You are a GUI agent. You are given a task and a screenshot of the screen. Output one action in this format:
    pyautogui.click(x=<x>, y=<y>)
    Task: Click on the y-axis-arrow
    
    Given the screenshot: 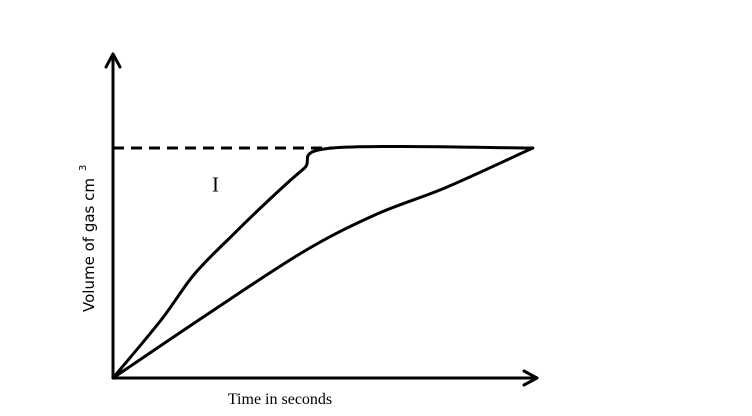 What is the action you would take?
    pyautogui.click(x=113, y=60)
    